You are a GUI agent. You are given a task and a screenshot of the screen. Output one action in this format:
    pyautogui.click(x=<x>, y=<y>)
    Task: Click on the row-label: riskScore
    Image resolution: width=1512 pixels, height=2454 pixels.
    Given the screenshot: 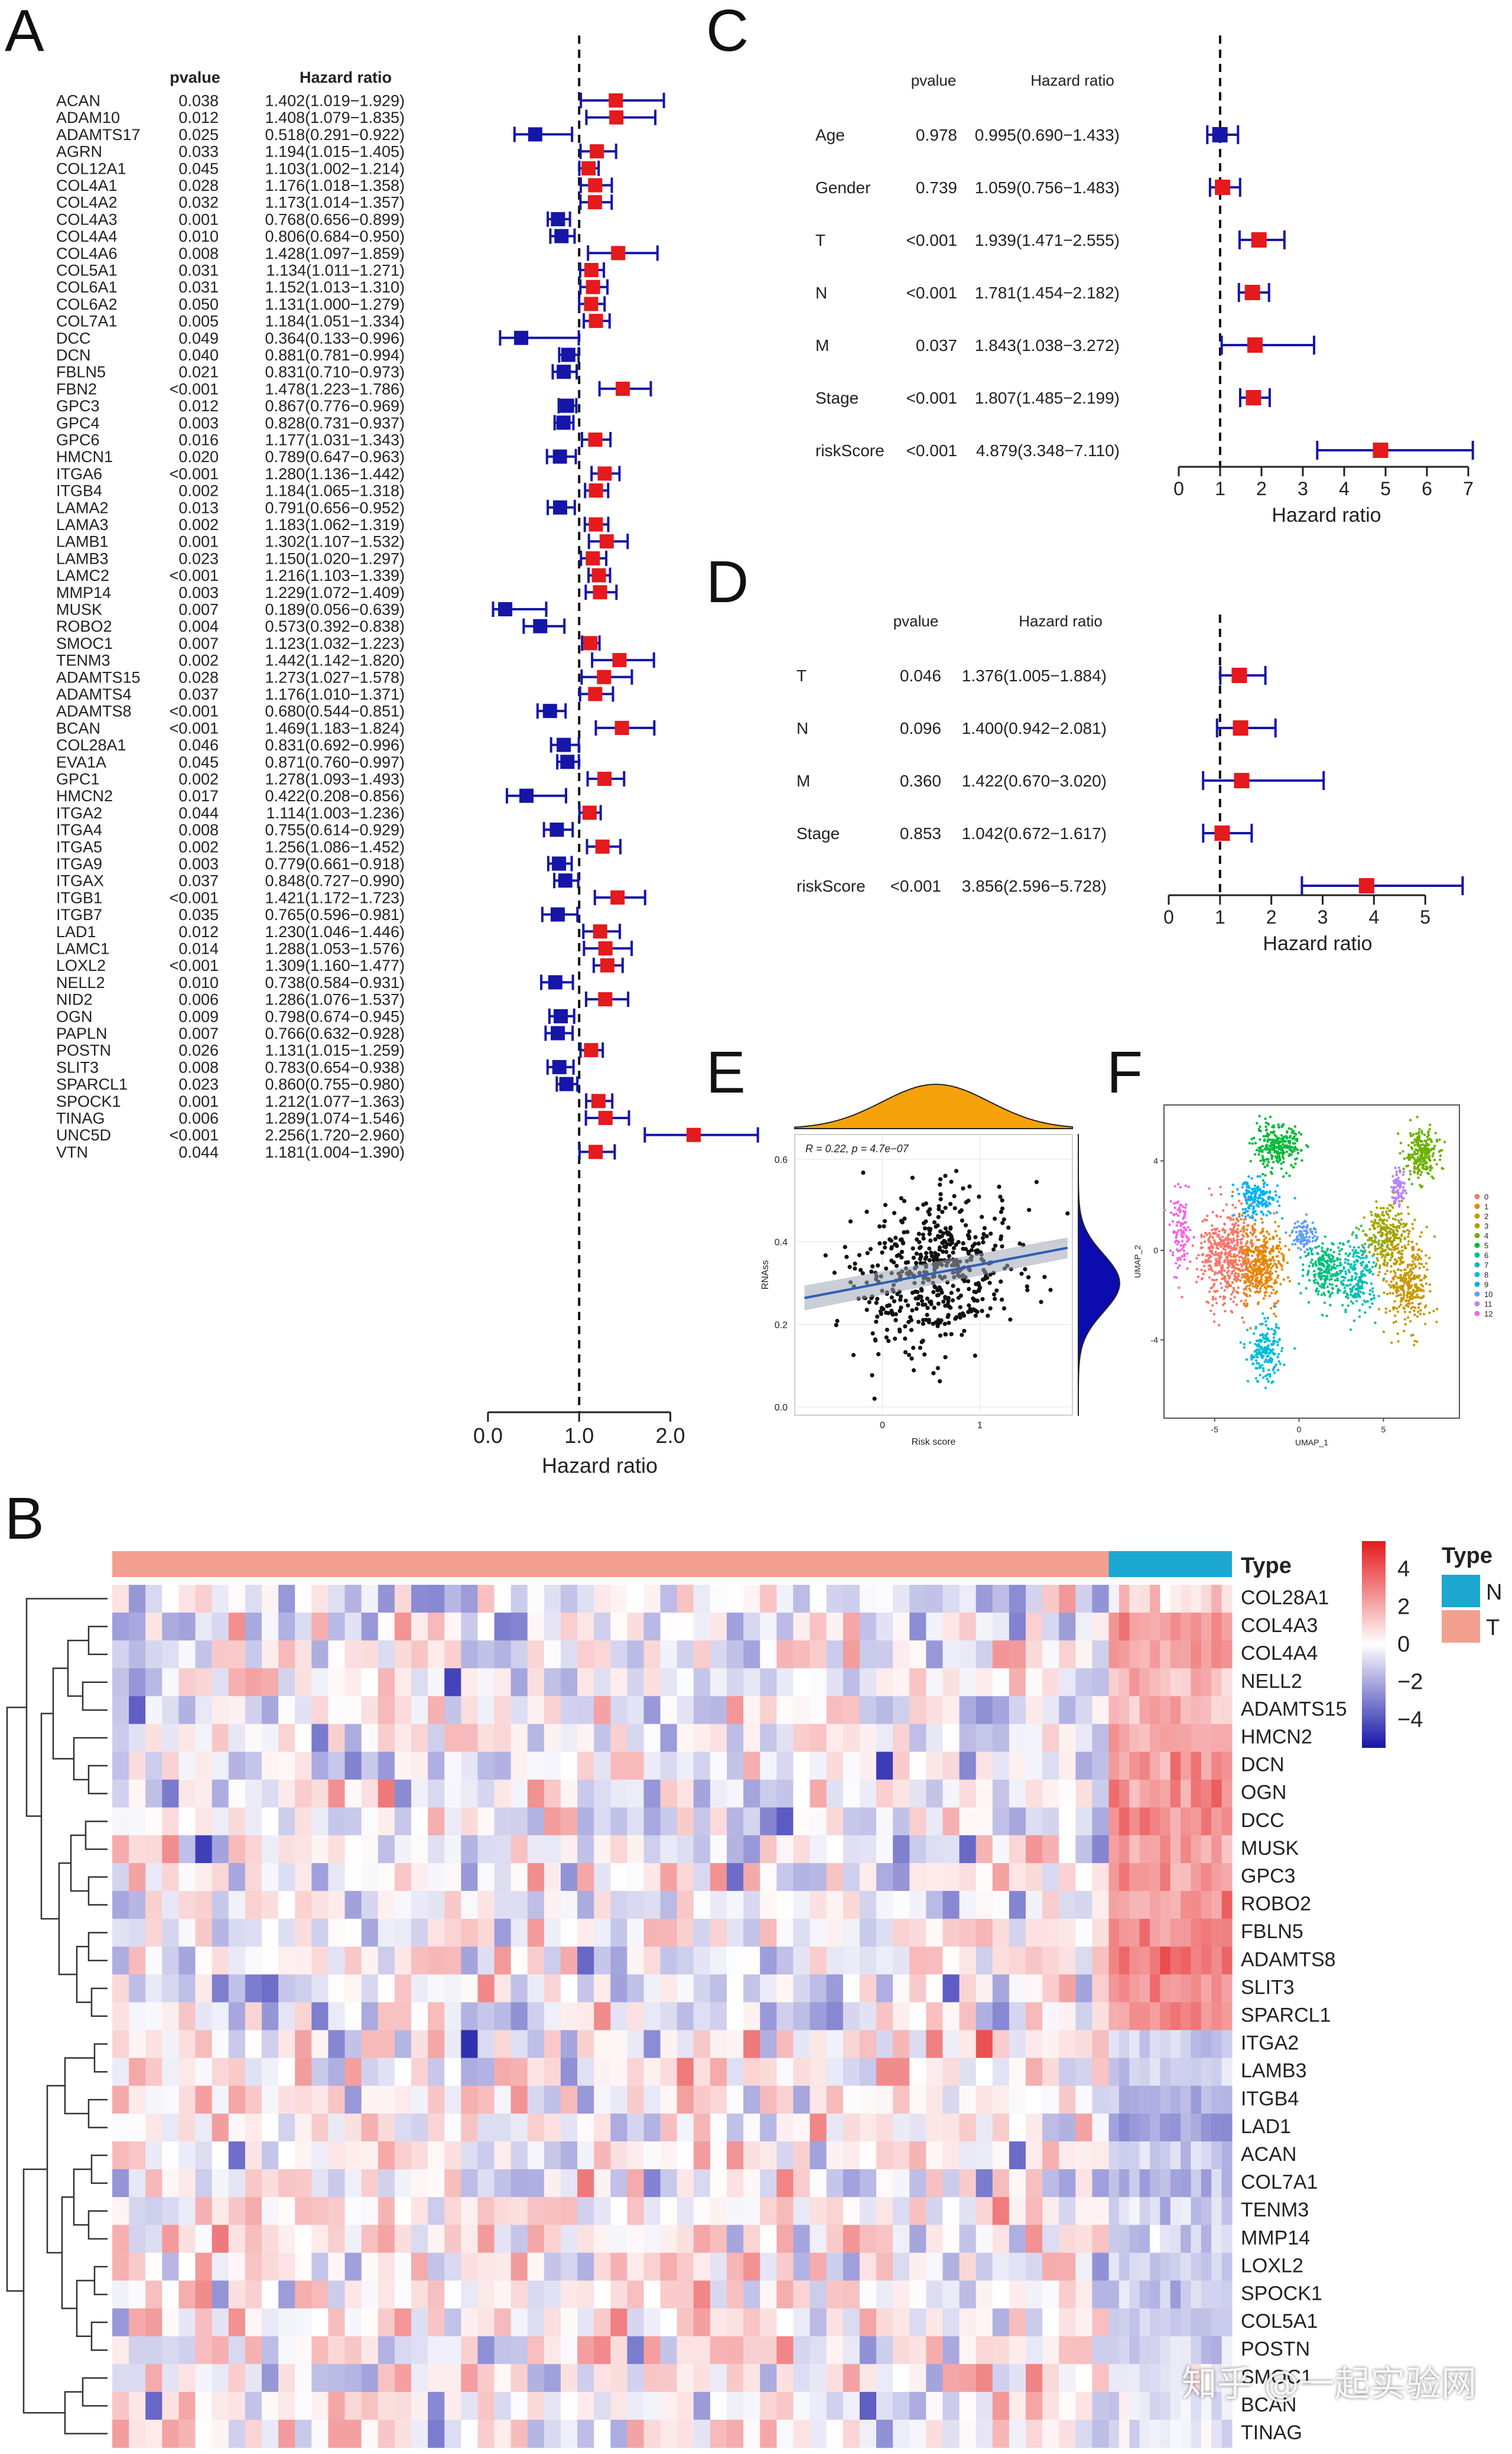 What is the action you would take?
    pyautogui.click(x=831, y=886)
    